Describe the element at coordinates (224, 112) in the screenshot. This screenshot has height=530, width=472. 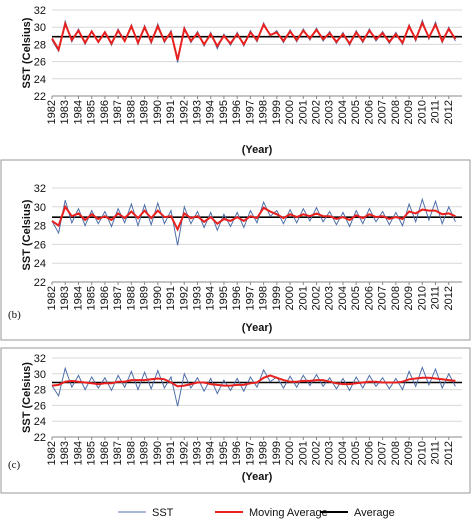
I see `x-tick-label: 1995` at that location.